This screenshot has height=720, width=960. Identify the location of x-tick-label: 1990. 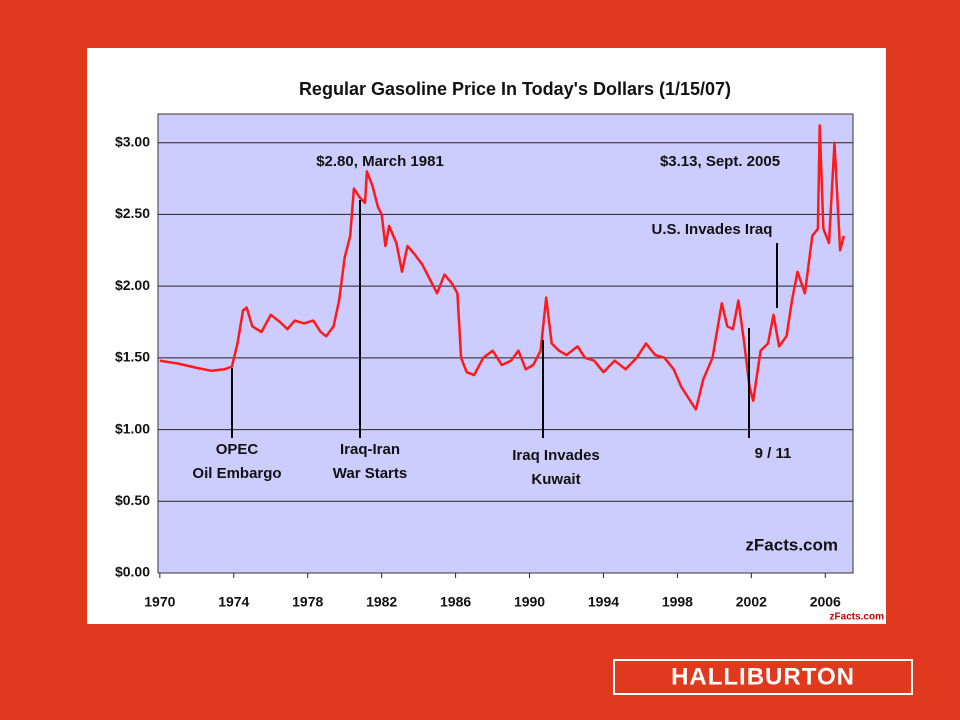
(529, 602).